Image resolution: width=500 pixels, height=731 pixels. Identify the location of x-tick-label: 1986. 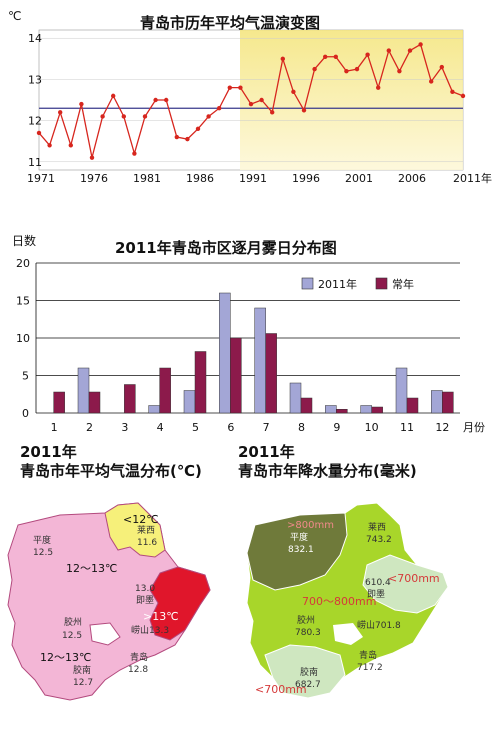
(200, 178).